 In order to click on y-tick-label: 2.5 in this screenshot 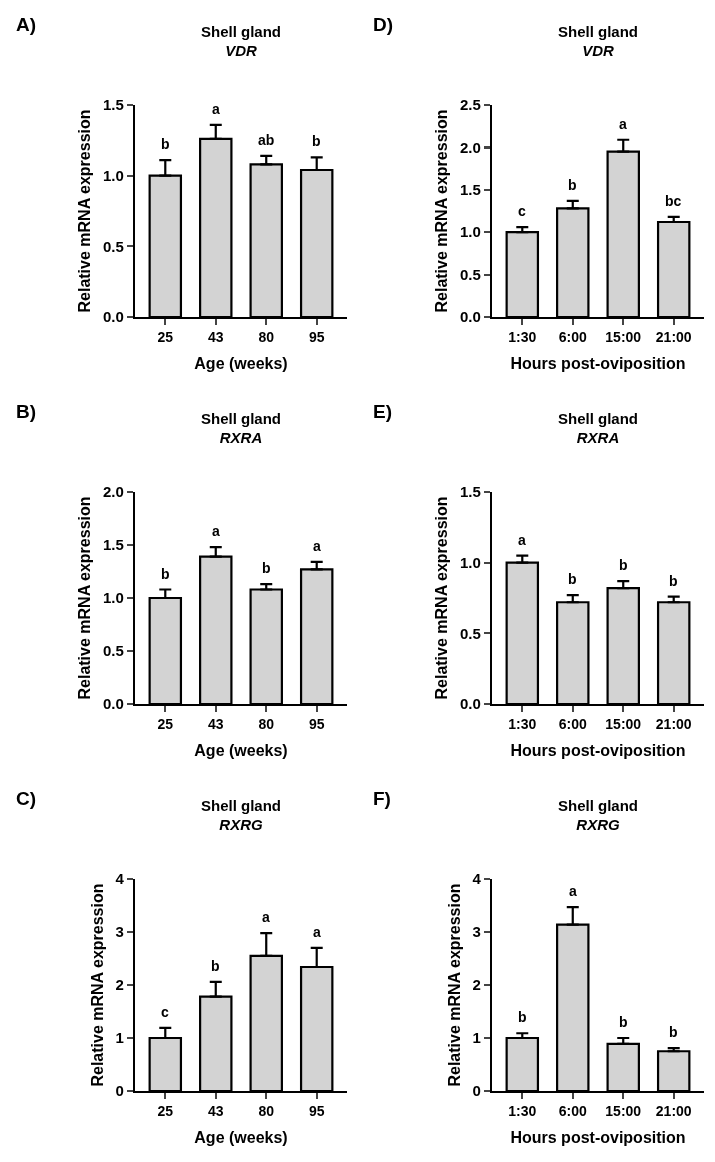, I will do `click(470, 105)`.